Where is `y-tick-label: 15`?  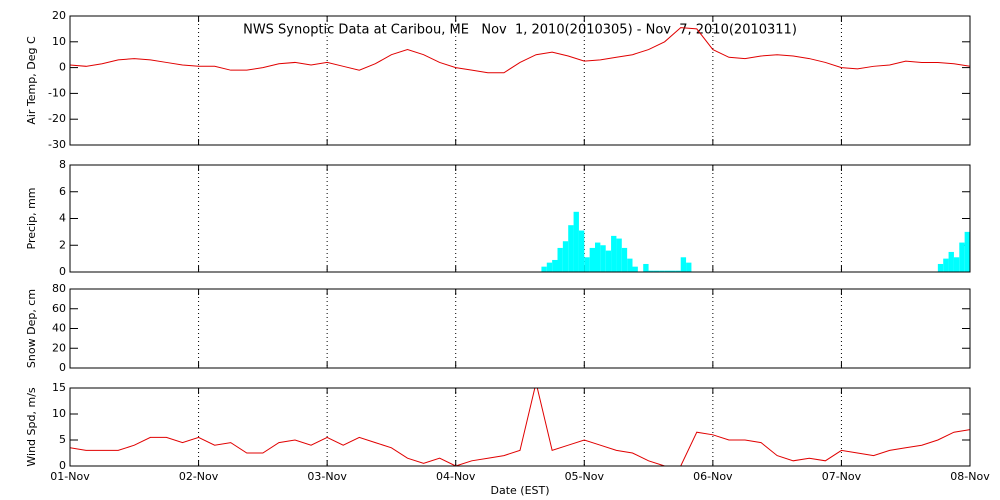 y-tick-label: 15 is located at coordinates (59, 387).